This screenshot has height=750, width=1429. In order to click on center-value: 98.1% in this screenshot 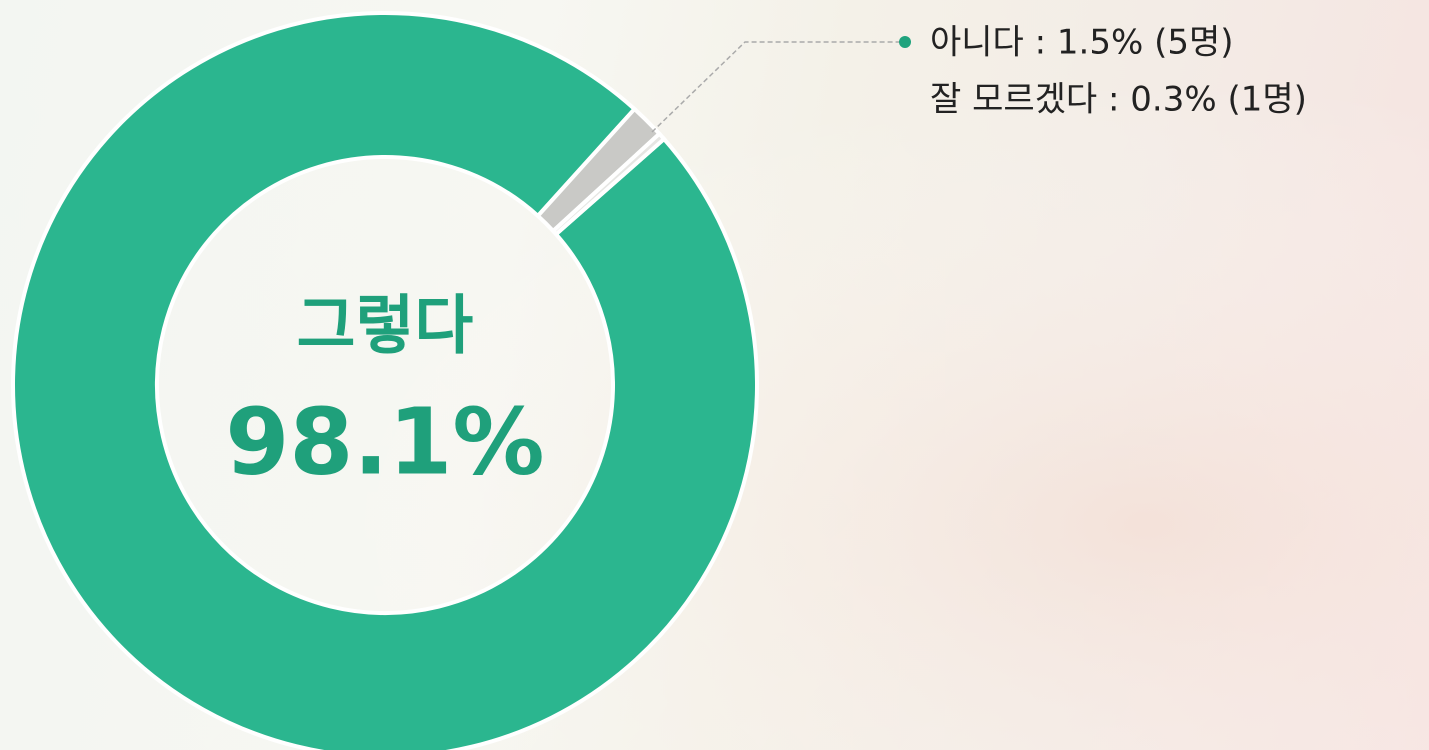, I will do `click(384, 441)`.